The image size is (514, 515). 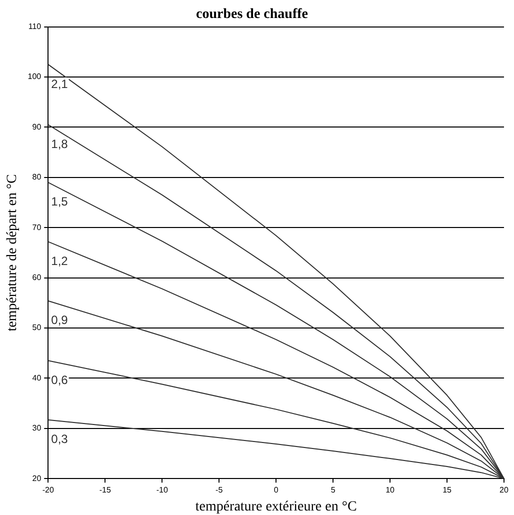 I want to click on y-tick-label: 60, so click(x=37, y=277).